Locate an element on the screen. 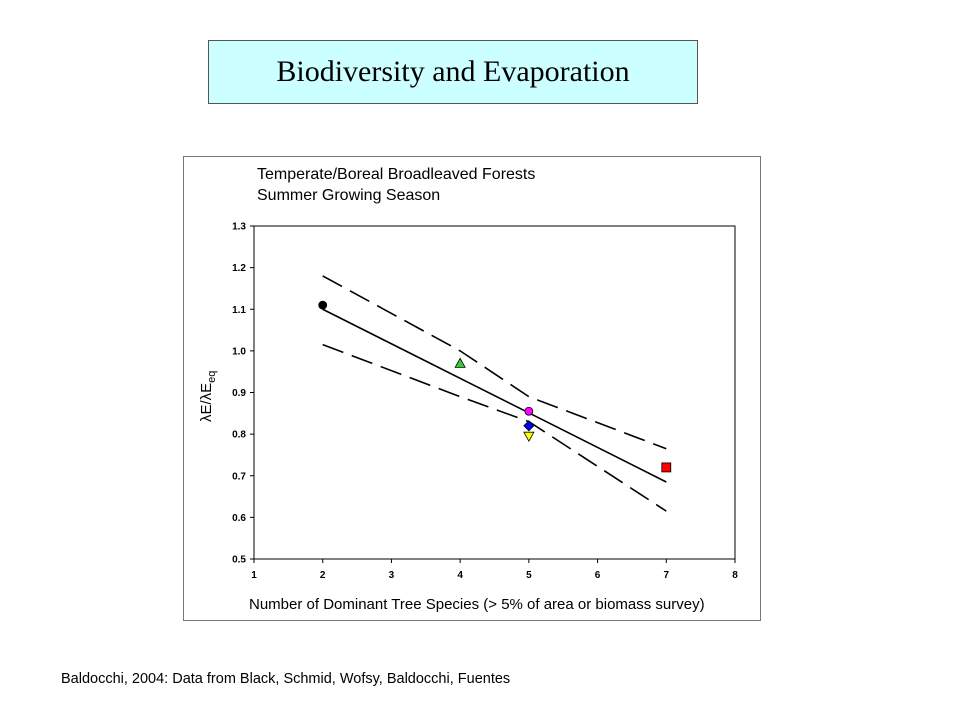 This screenshot has height=720, width=960. y-tick-label: 1.0 is located at coordinates (239, 351).